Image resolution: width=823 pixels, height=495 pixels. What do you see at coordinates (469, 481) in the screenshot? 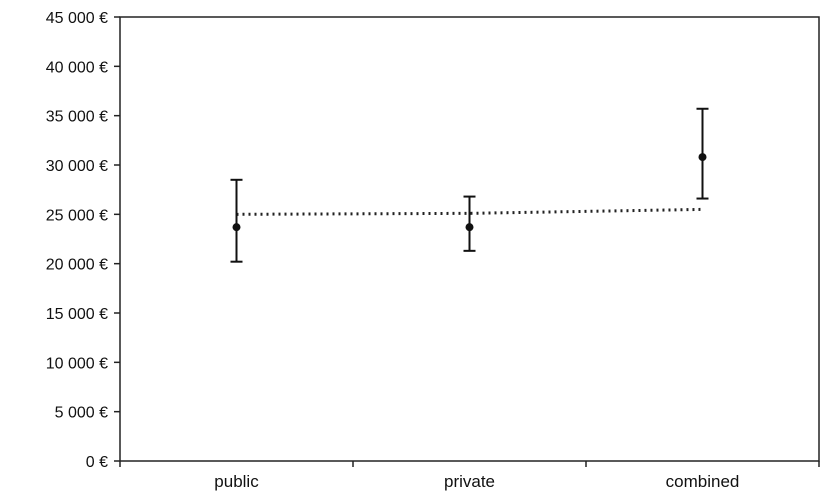
I see `x-category-label: private` at bounding box center [469, 481].